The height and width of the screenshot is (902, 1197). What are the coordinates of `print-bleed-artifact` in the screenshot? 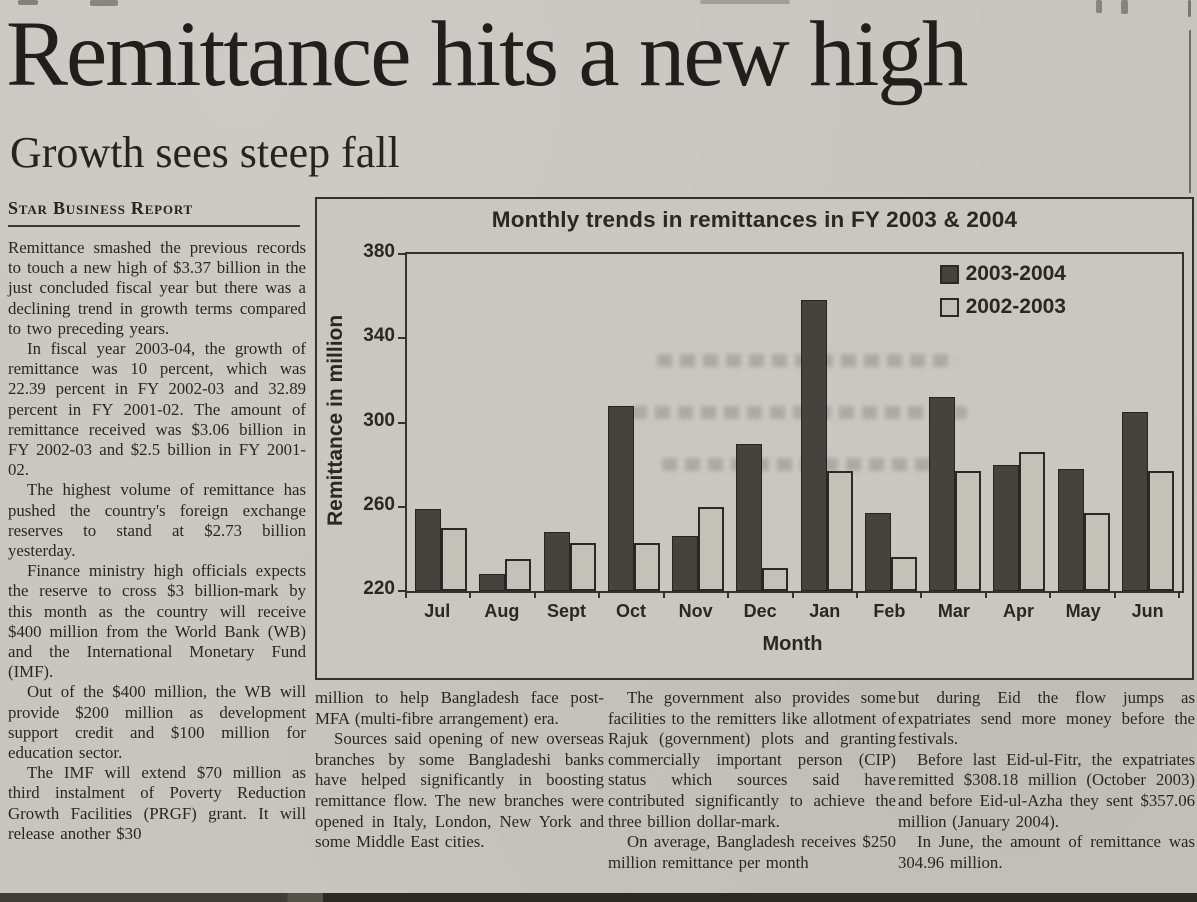 It's located at (799, 412).